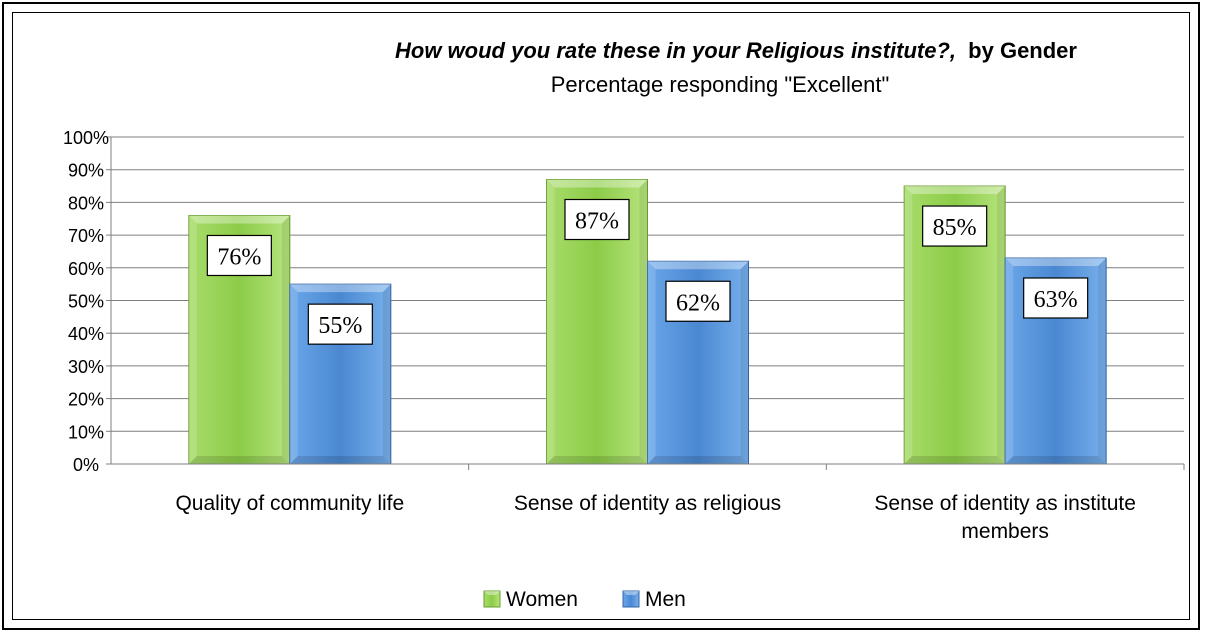  I want to click on data-label: 55%, so click(340, 324).